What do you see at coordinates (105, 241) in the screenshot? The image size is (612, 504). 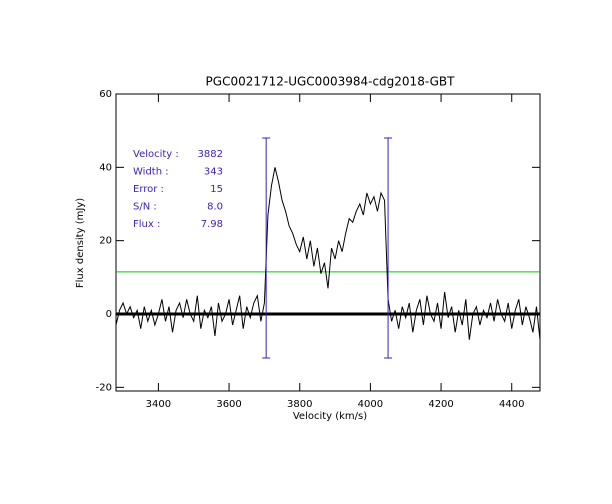 I see `y-tick-label: 20` at bounding box center [105, 241].